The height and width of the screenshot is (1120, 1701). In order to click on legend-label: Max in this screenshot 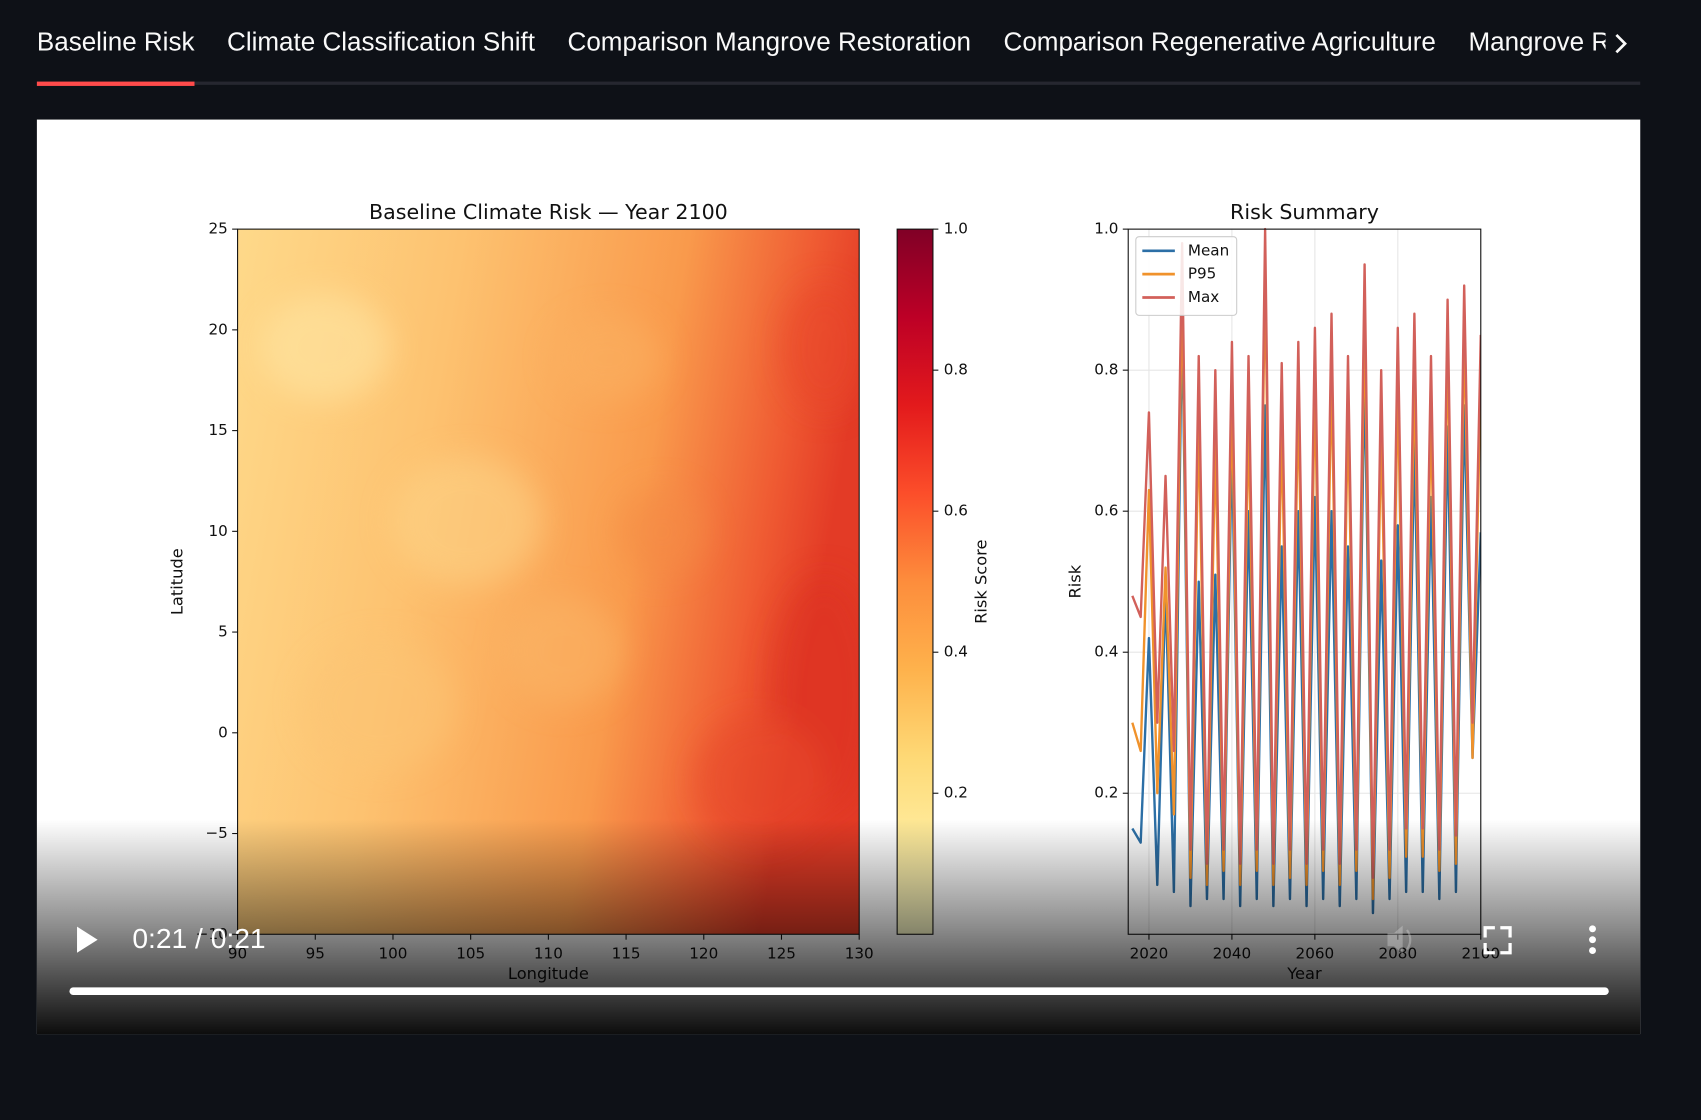, I will do `click(1203, 297)`.